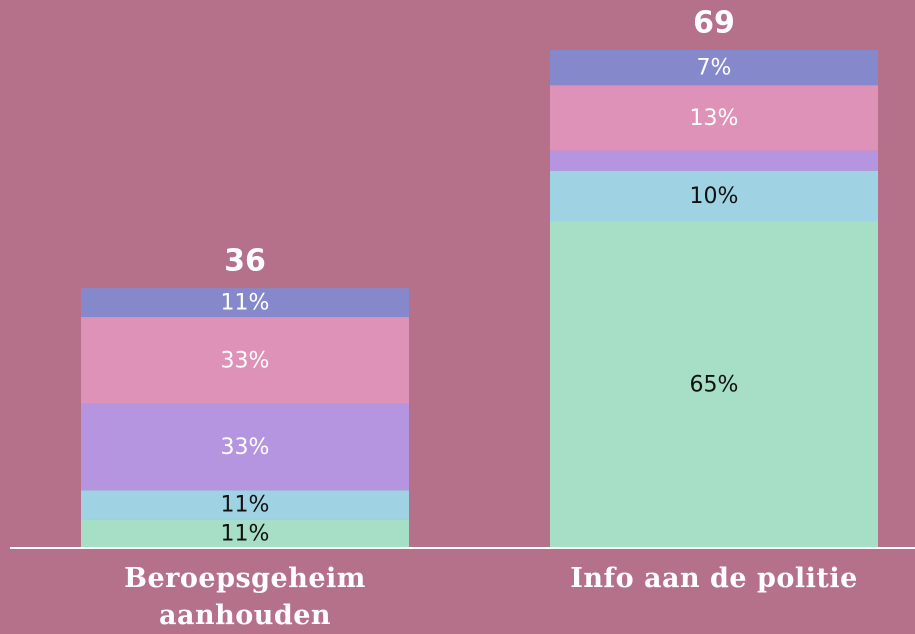  What do you see at coordinates (245, 597) in the screenshot?
I see `category-label: Beroepsgeheim aanhouden` at bounding box center [245, 597].